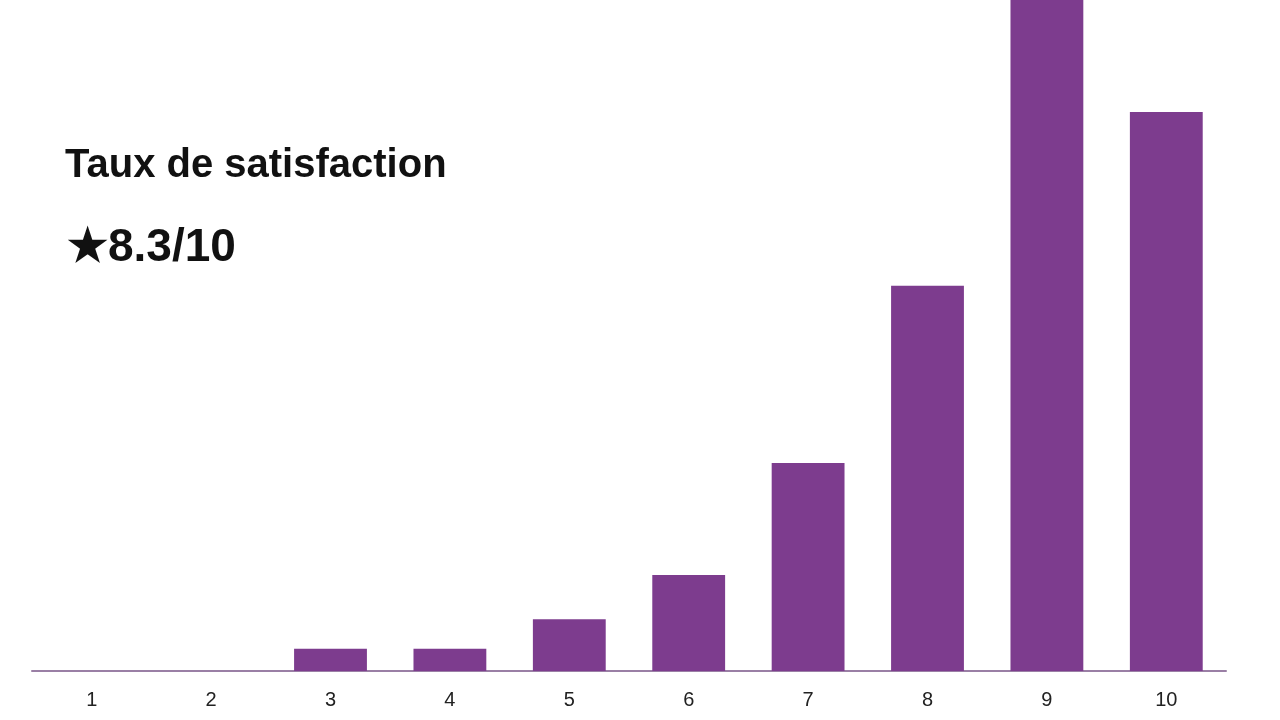 The width and height of the screenshot is (1280, 720). Describe the element at coordinates (1047, 699) in the screenshot. I see `x-tick-label: 9` at that location.